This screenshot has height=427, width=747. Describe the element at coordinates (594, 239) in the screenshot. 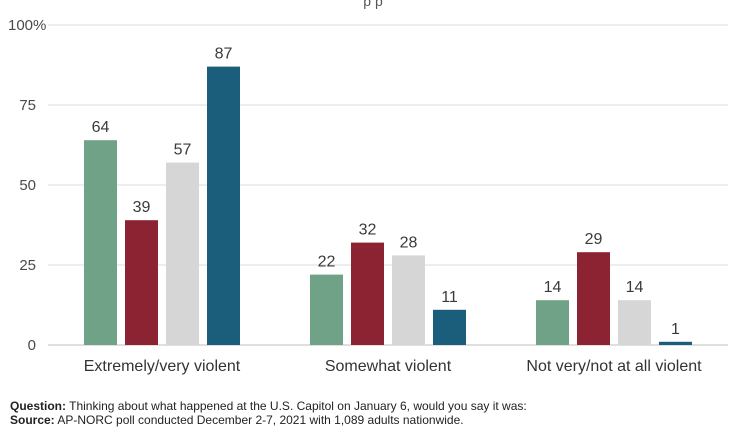

I see `data-label: 29` at that location.